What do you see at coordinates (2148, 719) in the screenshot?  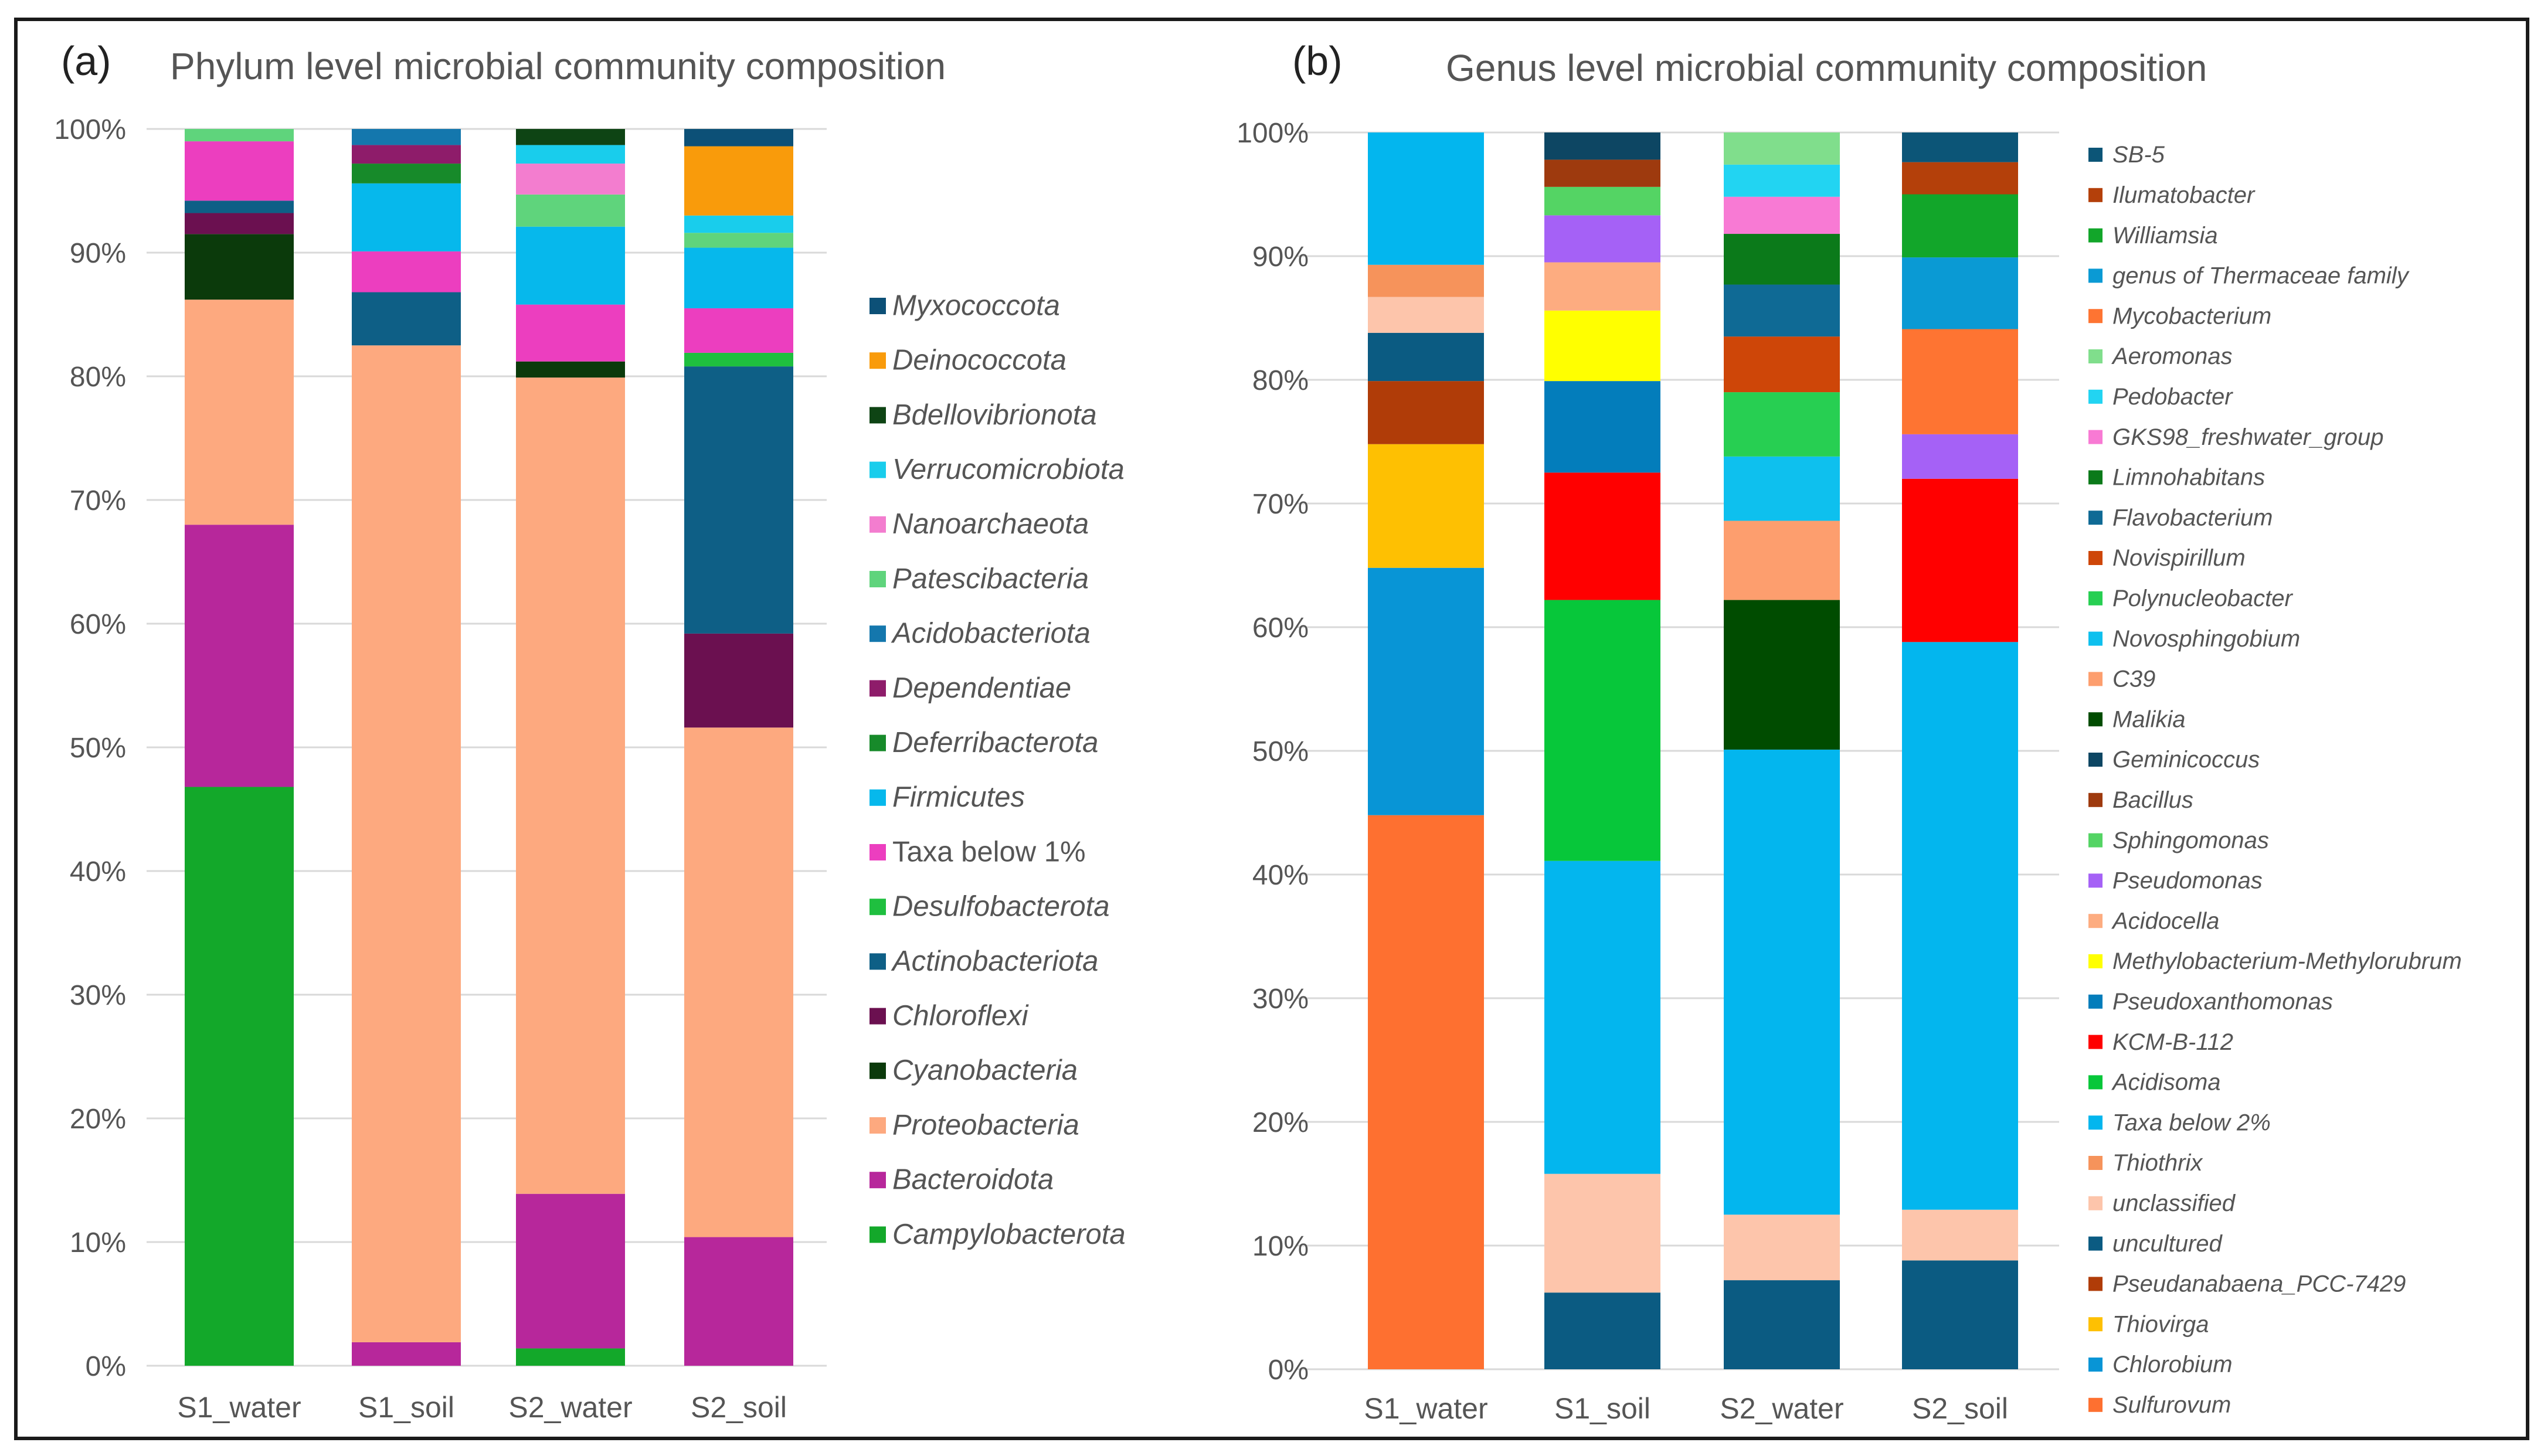 I see `legend-label-b-malikia: Malikia` at bounding box center [2148, 719].